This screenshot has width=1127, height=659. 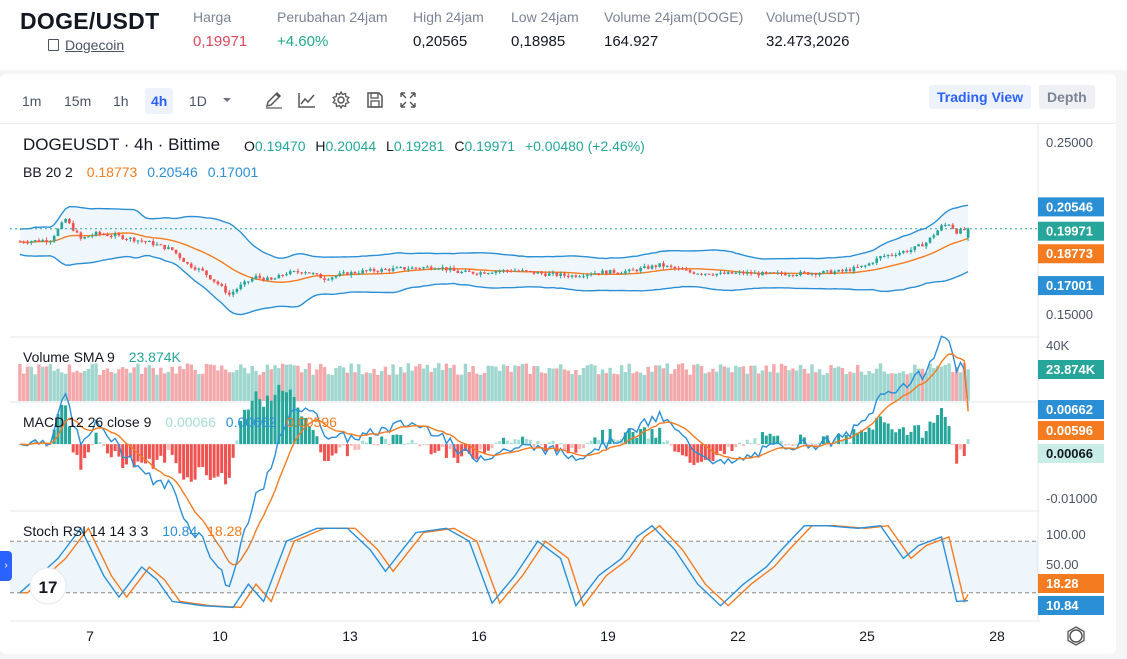 What do you see at coordinates (1067, 97) in the screenshot?
I see `depth-button: Depth` at bounding box center [1067, 97].